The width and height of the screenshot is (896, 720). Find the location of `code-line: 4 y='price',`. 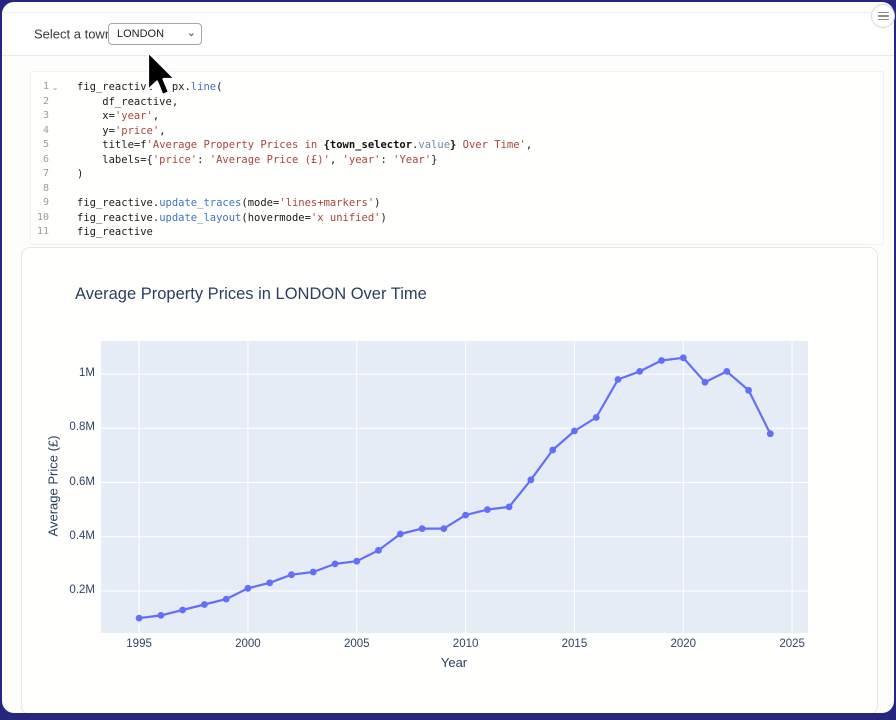

code-line: 4 y='price', is located at coordinates (457, 132).